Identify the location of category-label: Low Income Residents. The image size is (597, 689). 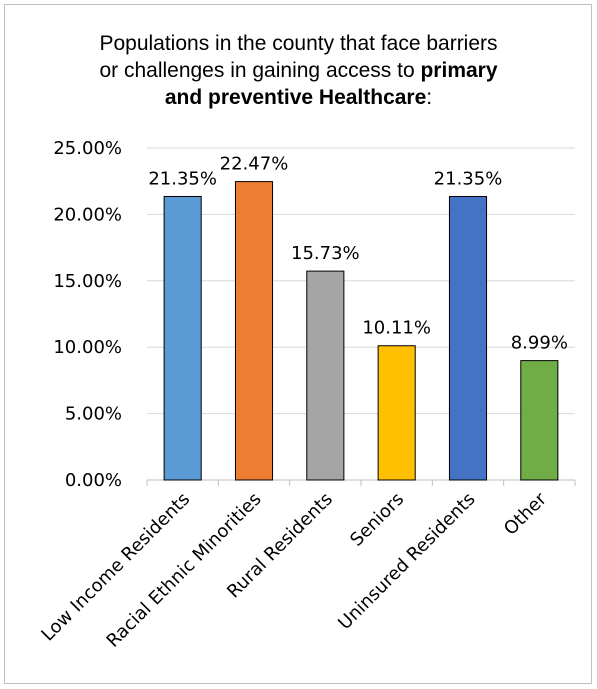
(115, 567).